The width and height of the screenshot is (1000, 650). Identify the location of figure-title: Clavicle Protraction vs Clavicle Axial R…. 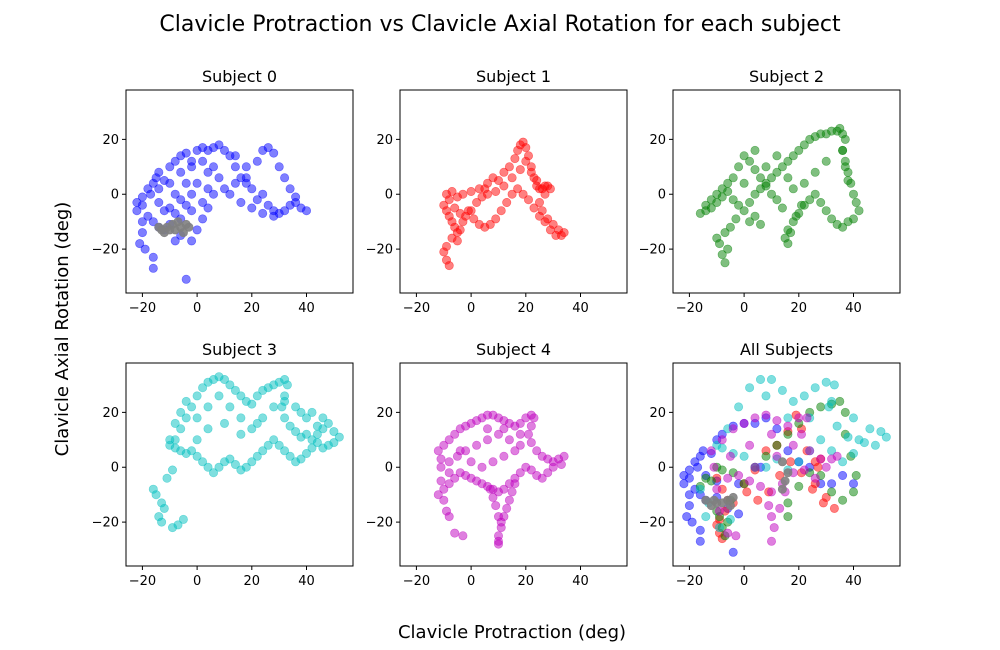
(500, 24).